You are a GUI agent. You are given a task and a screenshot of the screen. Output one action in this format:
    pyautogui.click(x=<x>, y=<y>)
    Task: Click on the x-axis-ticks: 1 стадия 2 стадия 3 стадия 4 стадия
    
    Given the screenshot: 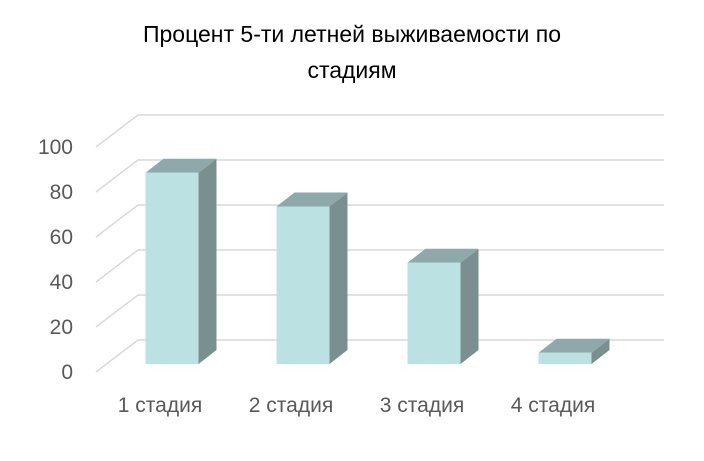 What is the action you would take?
    pyautogui.click(x=356, y=405)
    